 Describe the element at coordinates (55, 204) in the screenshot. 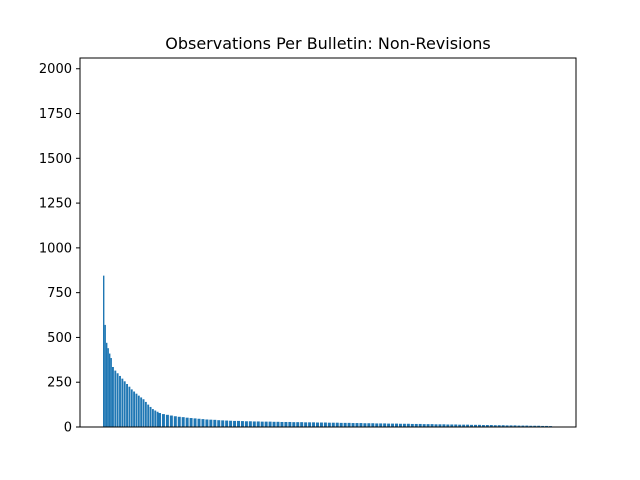

I see `y-tick-label: 1250` at that location.